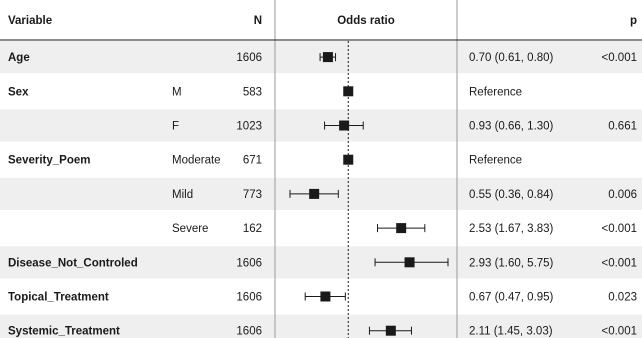  What do you see at coordinates (265, 92) in the screenshot?
I see `table-row: Sex M 583 Reference` at bounding box center [265, 92].